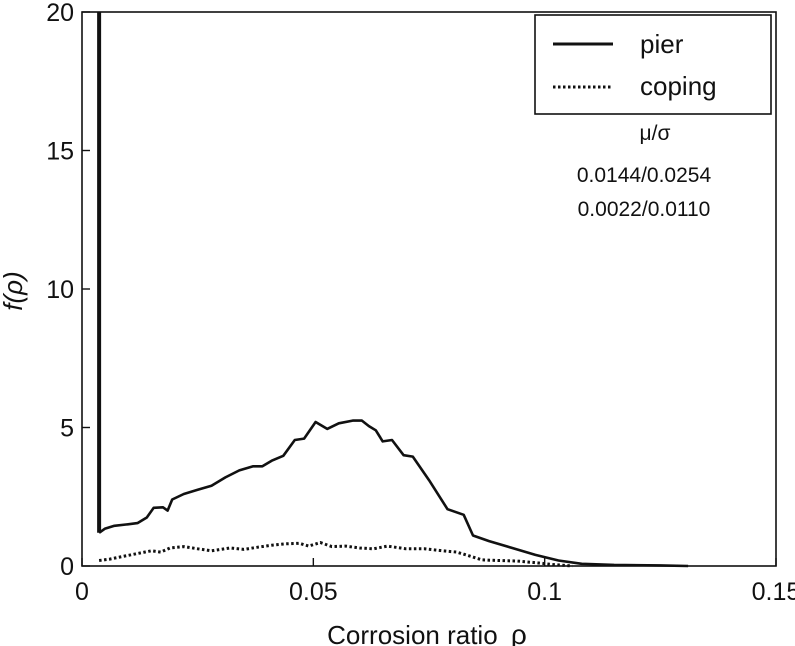  What do you see at coordinates (678, 86) in the screenshot?
I see `legend-label-coping: coping` at bounding box center [678, 86].